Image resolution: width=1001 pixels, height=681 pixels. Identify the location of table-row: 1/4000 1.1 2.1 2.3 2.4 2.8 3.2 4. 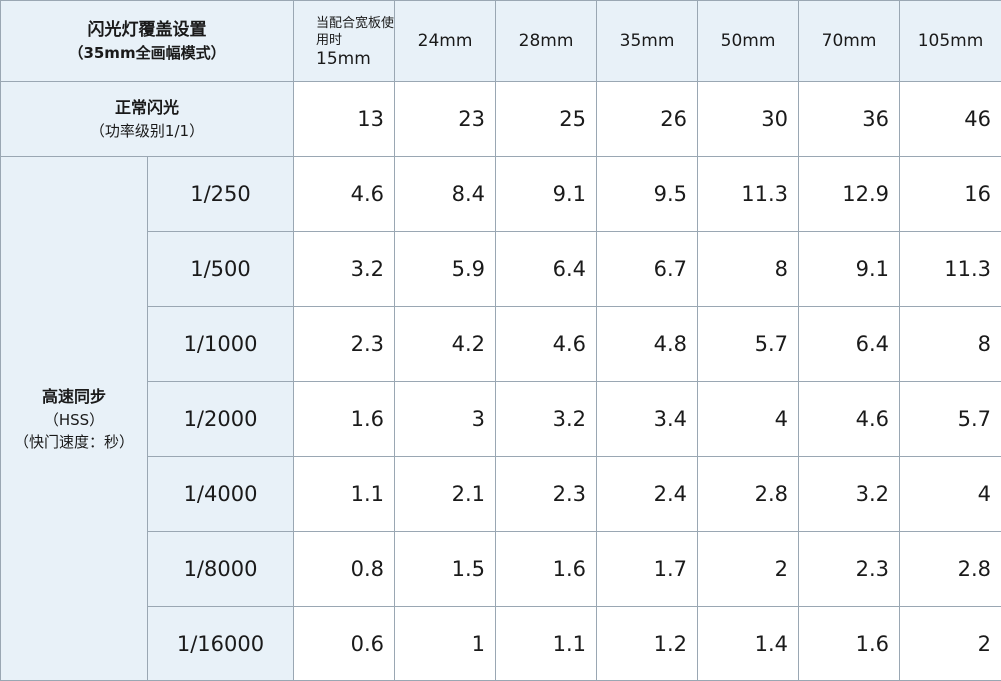
(501, 494).